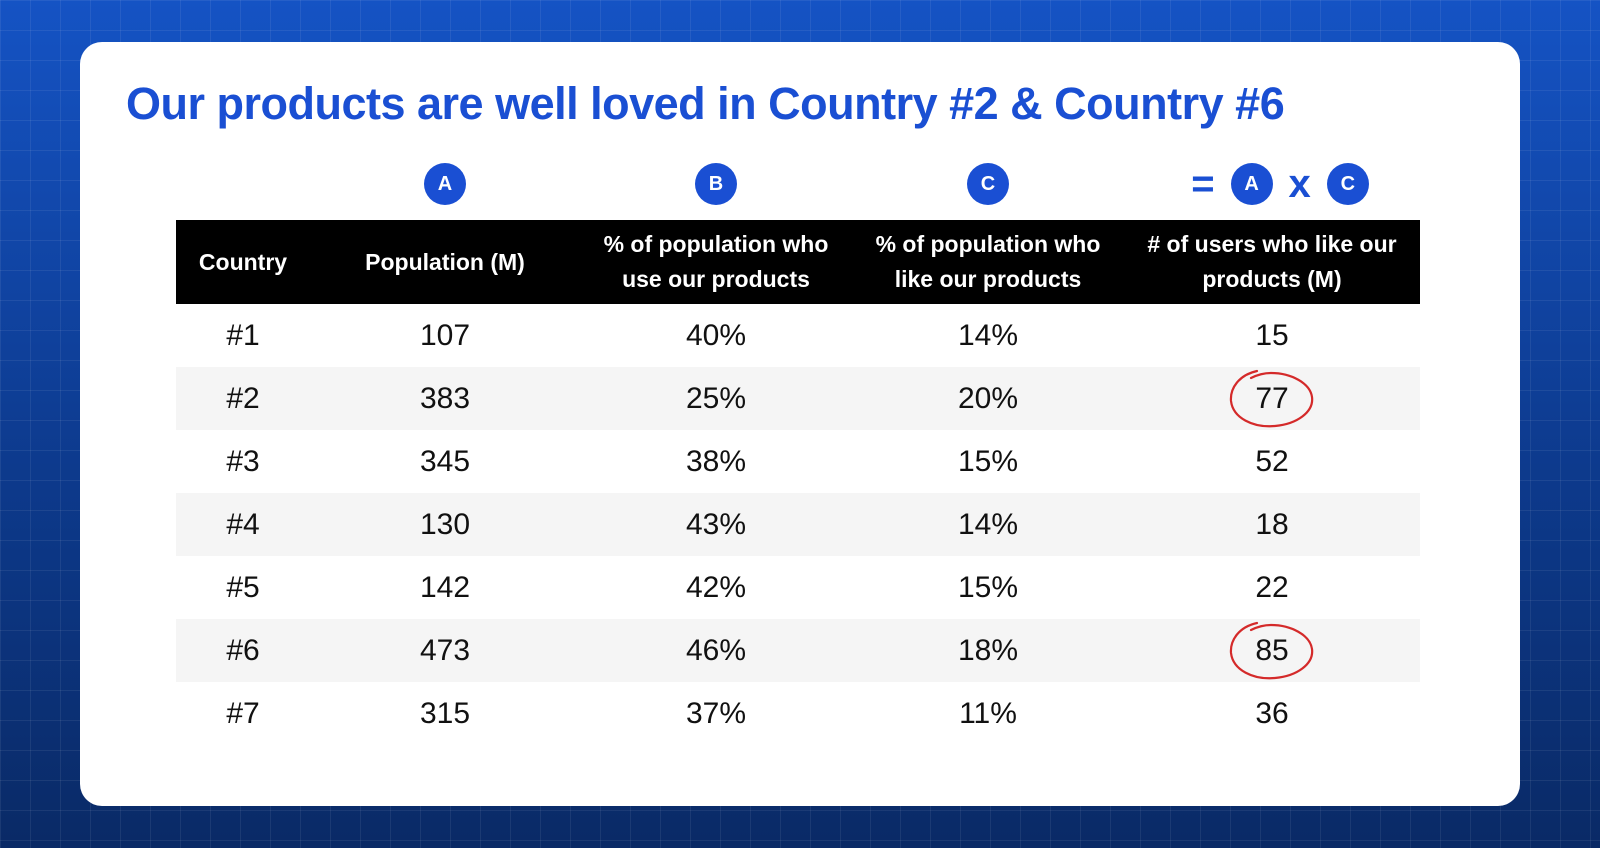 The image size is (1600, 848). I want to click on cell-value: 142, so click(445, 587).